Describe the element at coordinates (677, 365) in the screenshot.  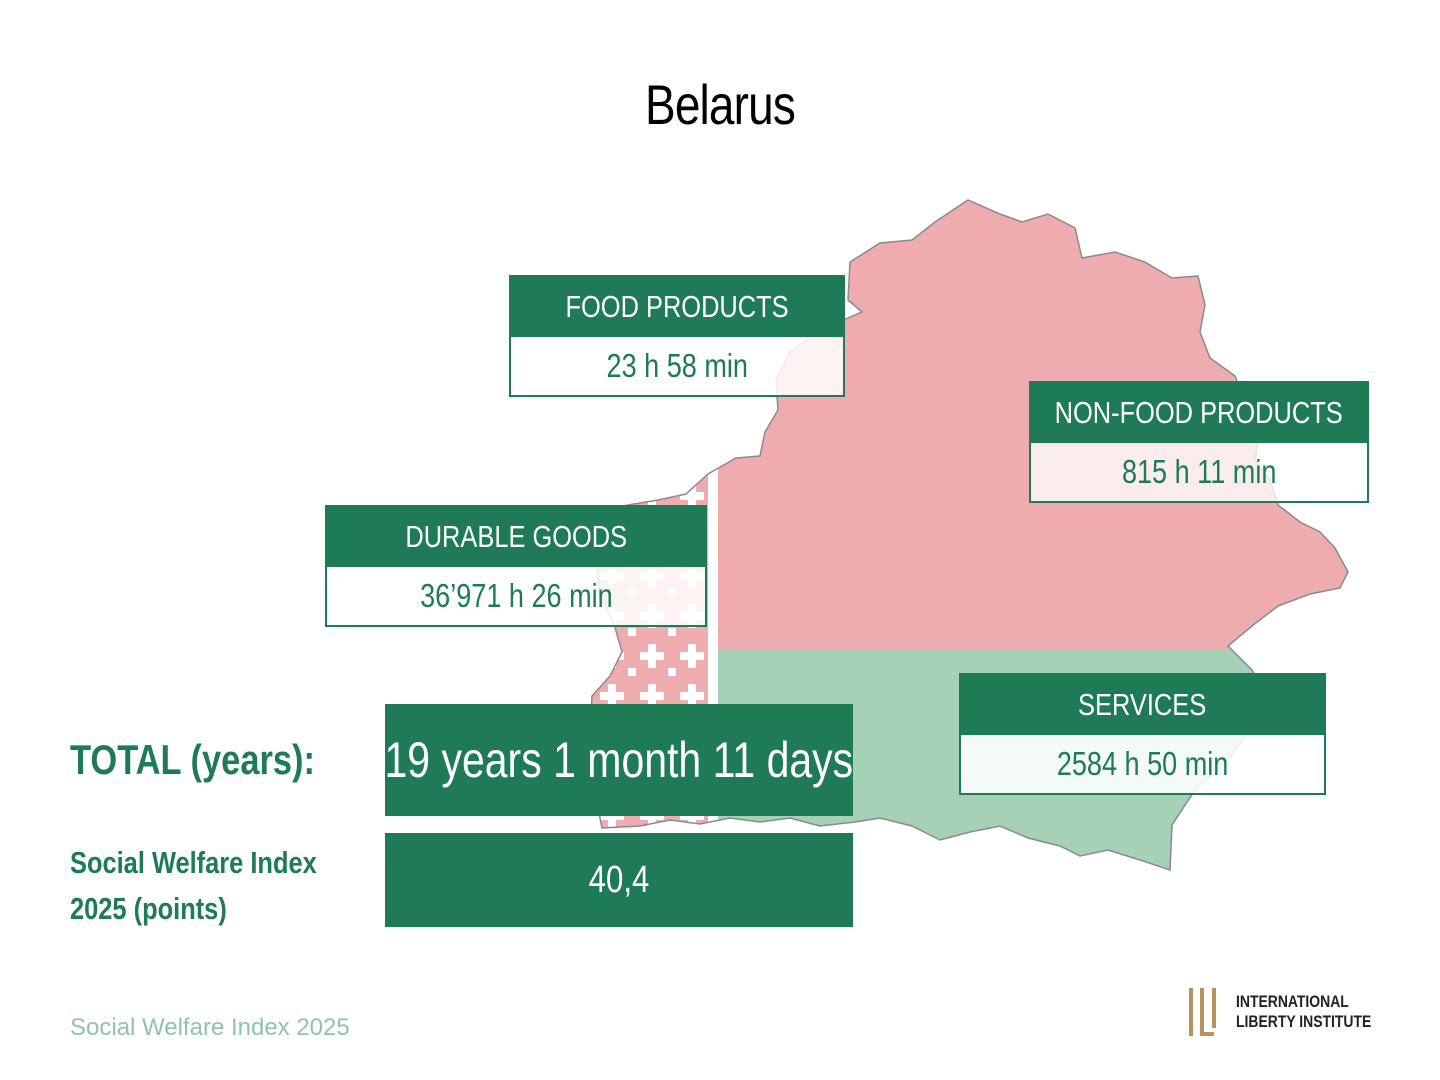
I see `food-products-value: 23 h 58 min` at that location.